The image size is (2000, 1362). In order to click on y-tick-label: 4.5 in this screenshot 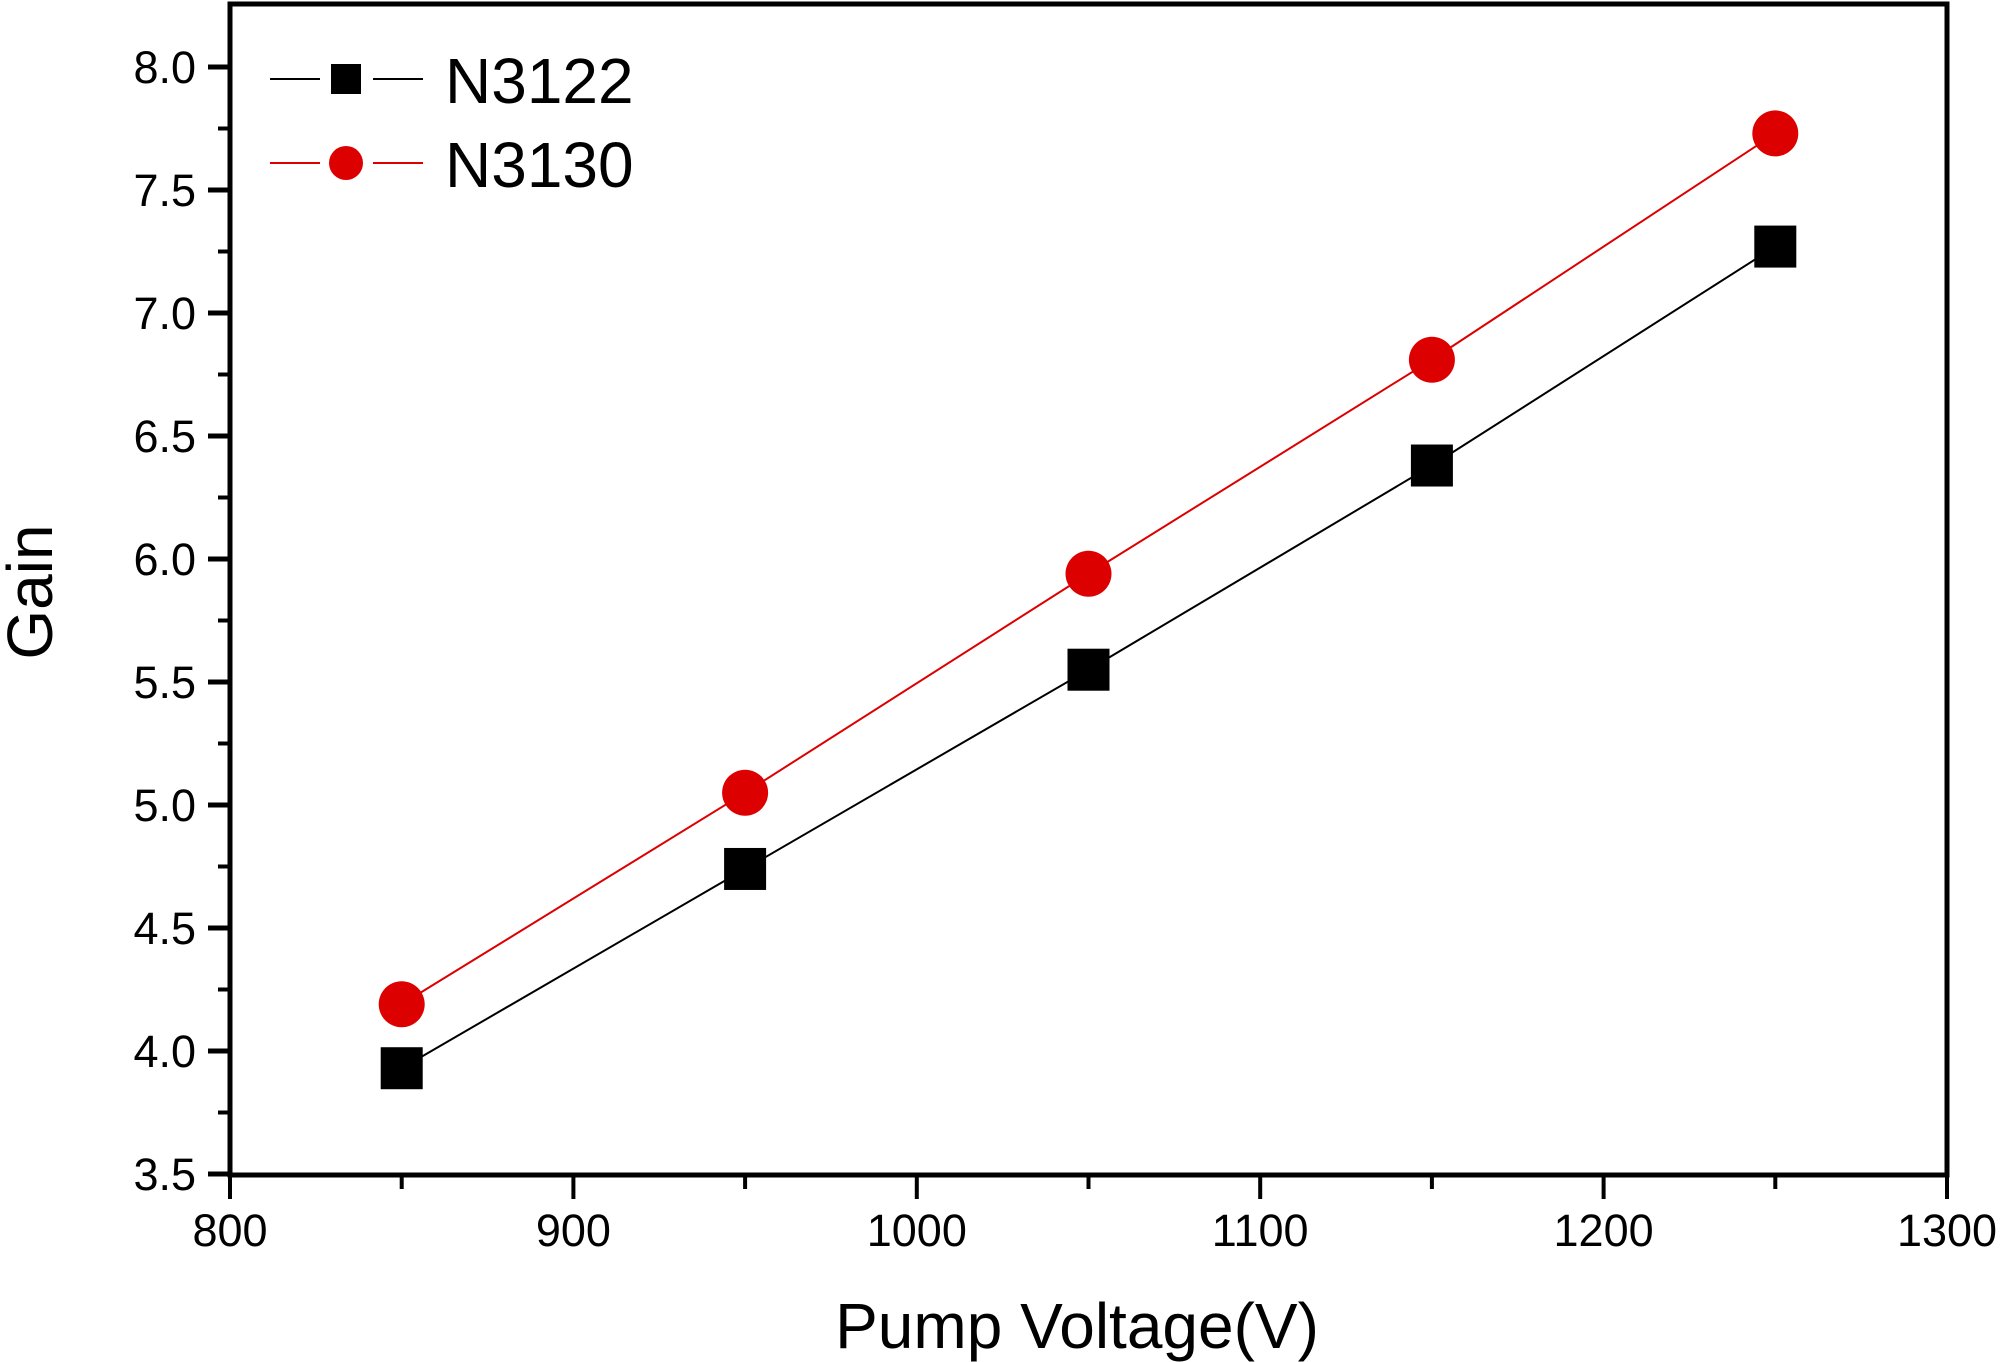, I will do `click(164, 928)`.